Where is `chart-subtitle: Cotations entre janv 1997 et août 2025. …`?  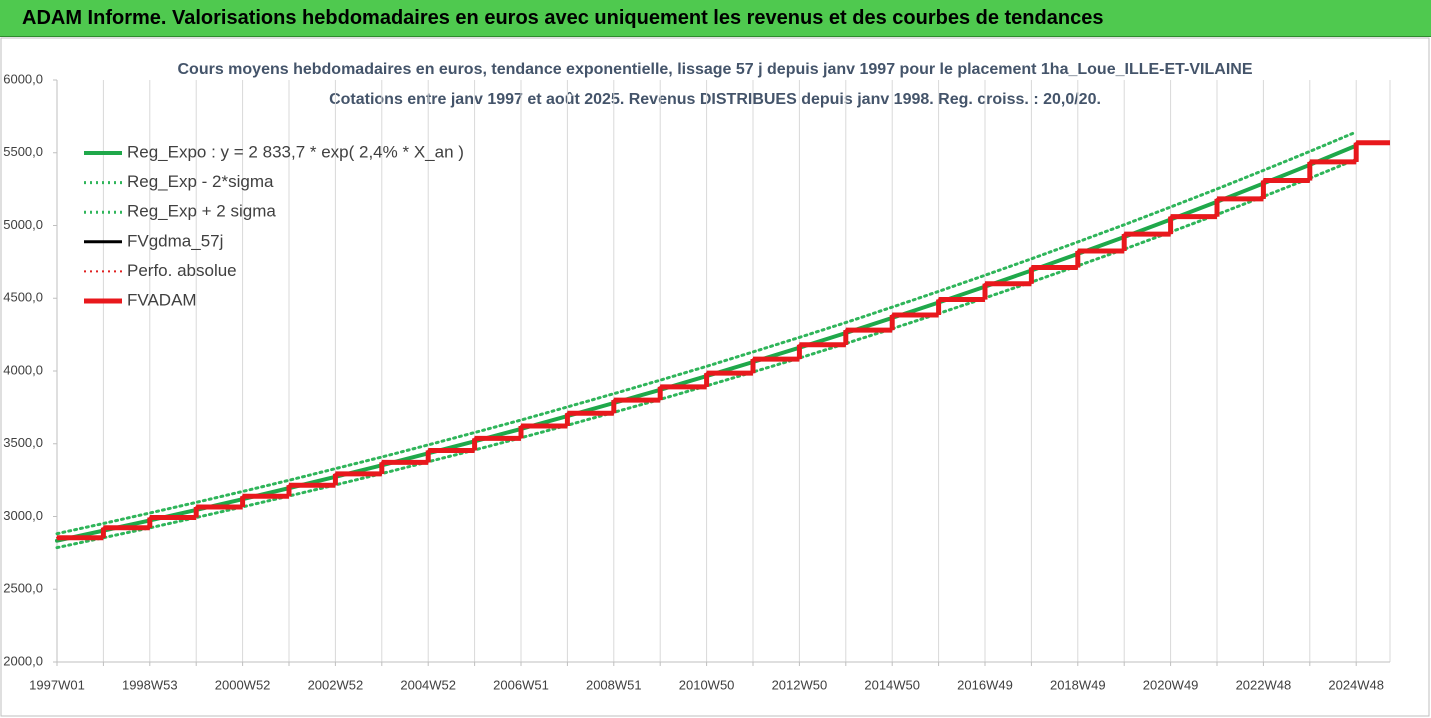 chart-subtitle: Cotations entre janv 1997 et août 2025. … is located at coordinates (715, 99).